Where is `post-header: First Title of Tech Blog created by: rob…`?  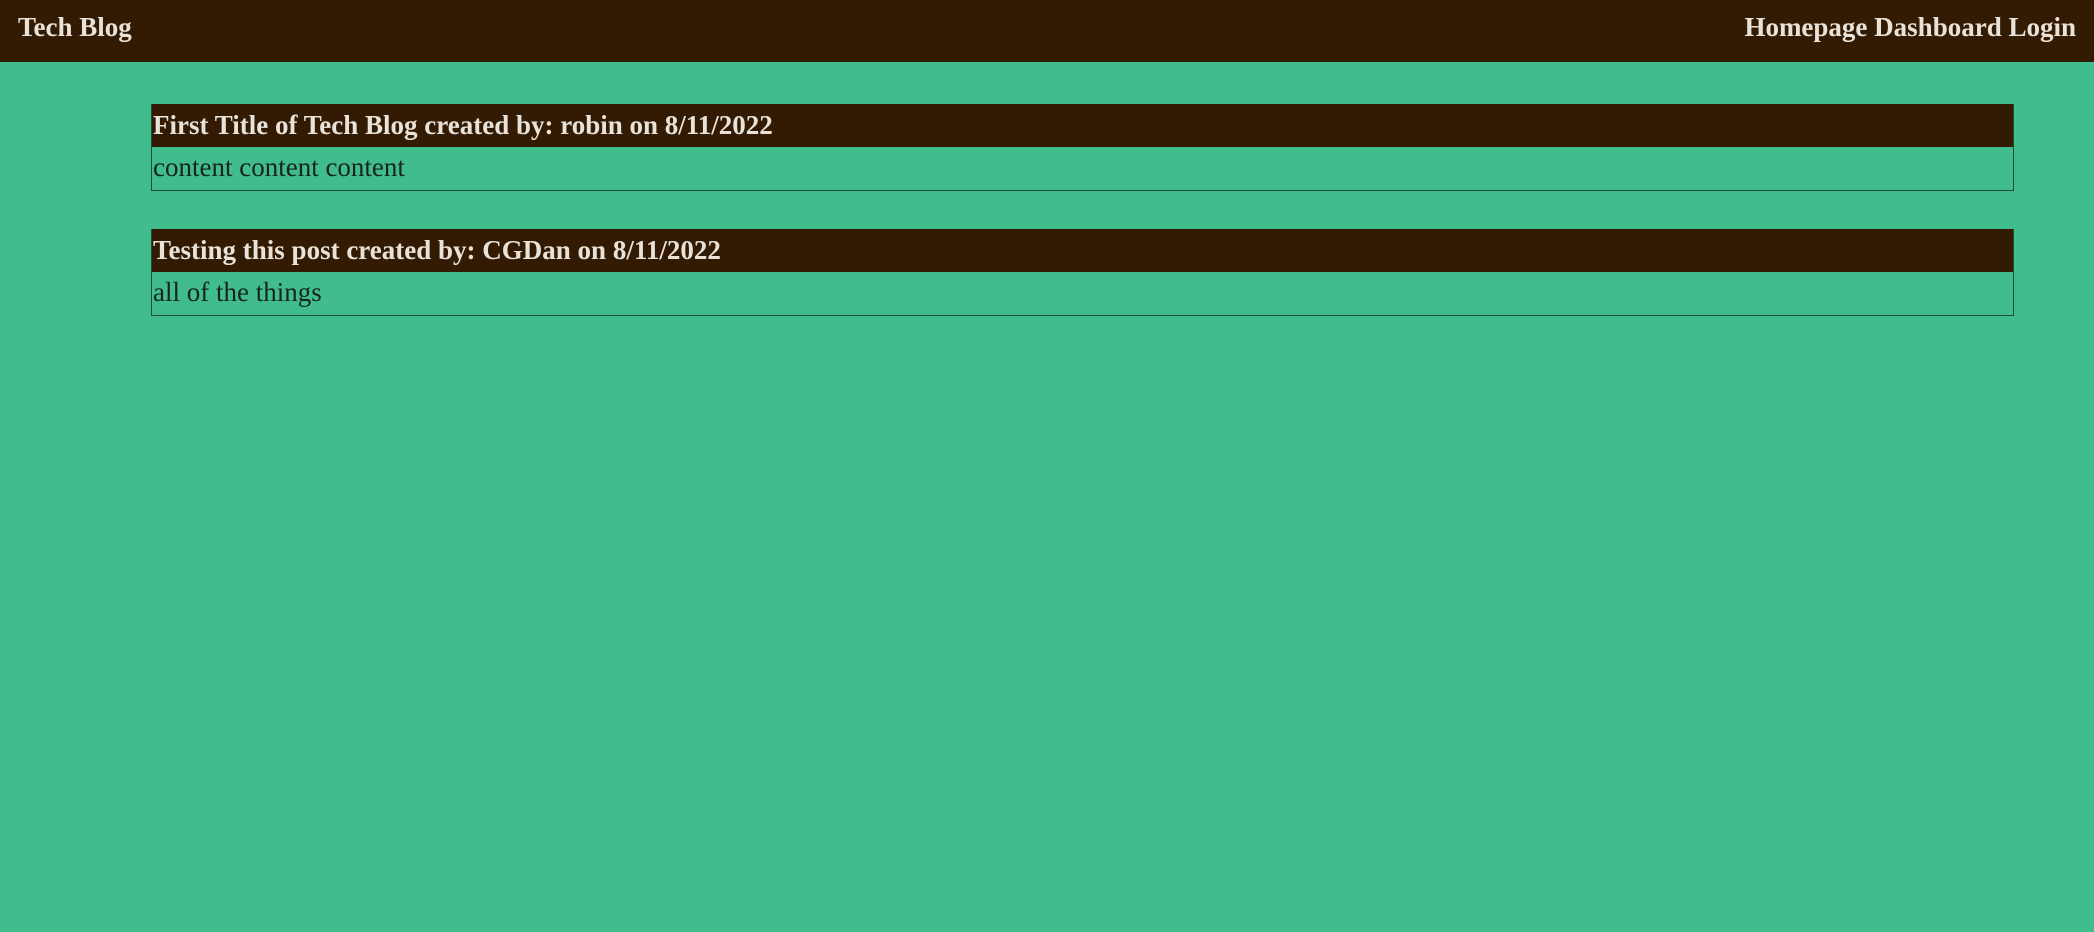
post-header: First Title of Tech Blog created by: rob… is located at coordinates (1082, 125).